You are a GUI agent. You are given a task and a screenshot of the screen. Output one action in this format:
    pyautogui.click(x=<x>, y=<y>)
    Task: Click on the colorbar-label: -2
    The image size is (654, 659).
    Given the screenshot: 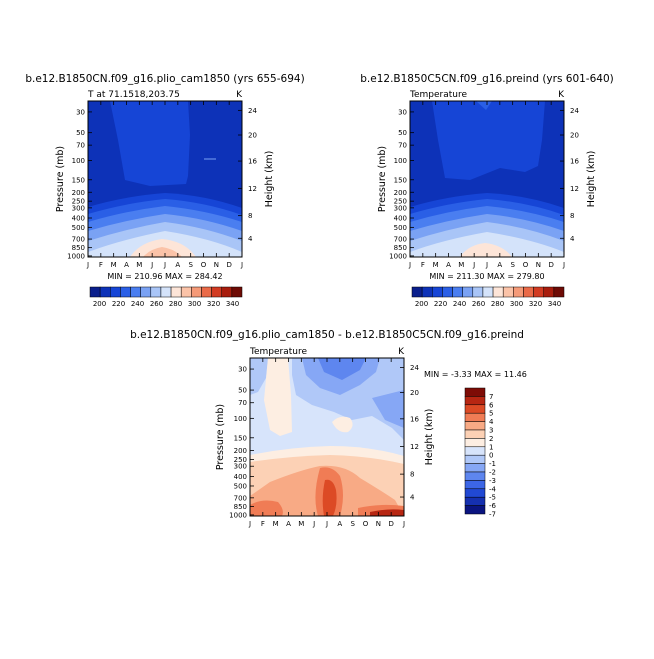 What is the action you would take?
    pyautogui.click(x=492, y=473)
    